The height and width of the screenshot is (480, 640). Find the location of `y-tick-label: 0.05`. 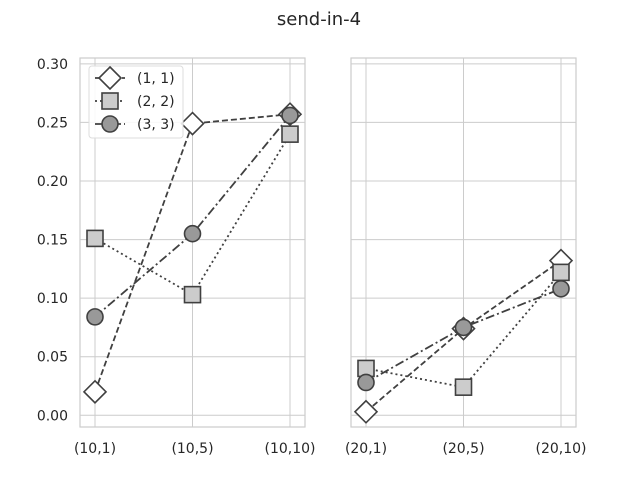

y-tick-label: 0.05 is located at coordinates (52, 358).